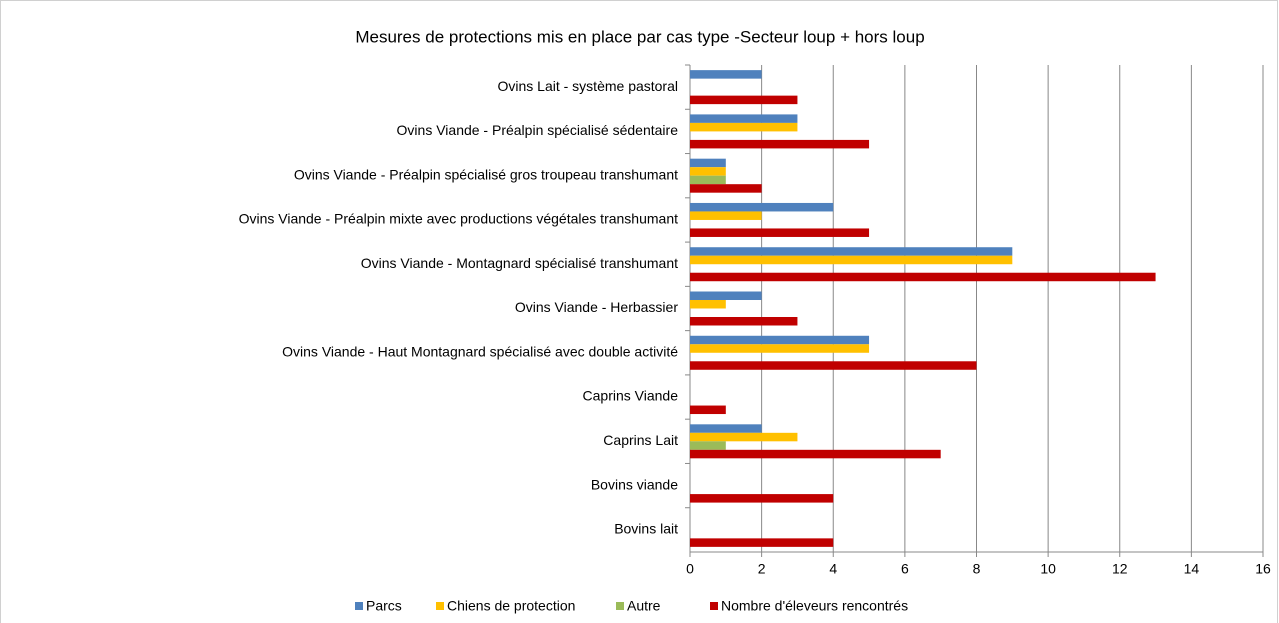  Describe the element at coordinates (833, 569) in the screenshot. I see `x-tick-label: 4` at that location.